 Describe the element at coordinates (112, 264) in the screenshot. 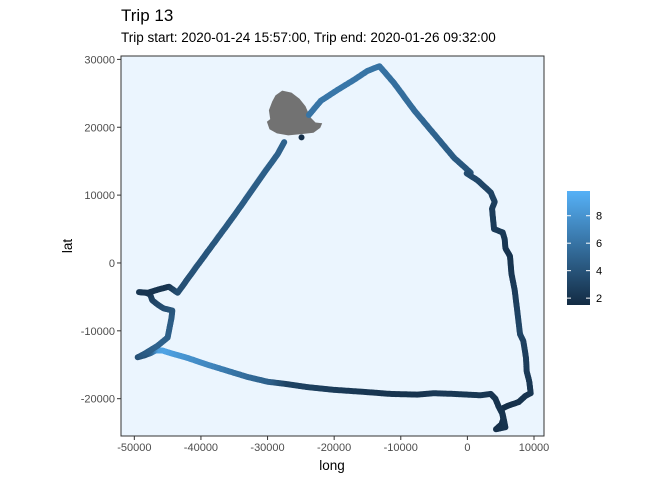

I see `y-tick-label: 0` at that location.